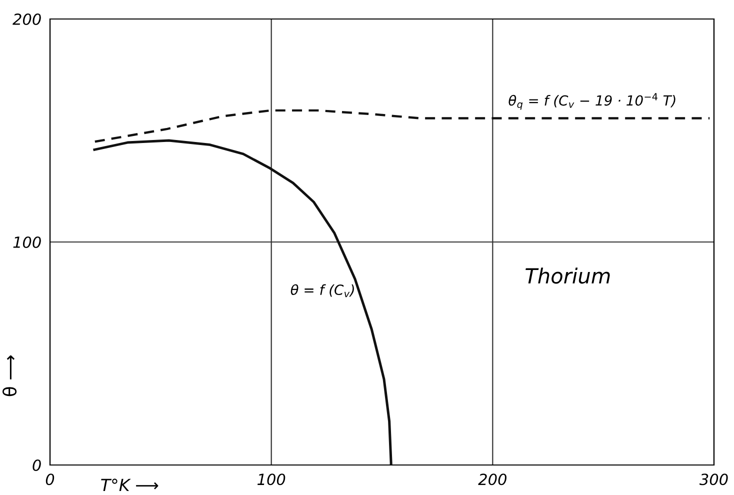  Describe the element at coordinates (568, 276) in the screenshot. I see `annotation: Thorium` at that location.